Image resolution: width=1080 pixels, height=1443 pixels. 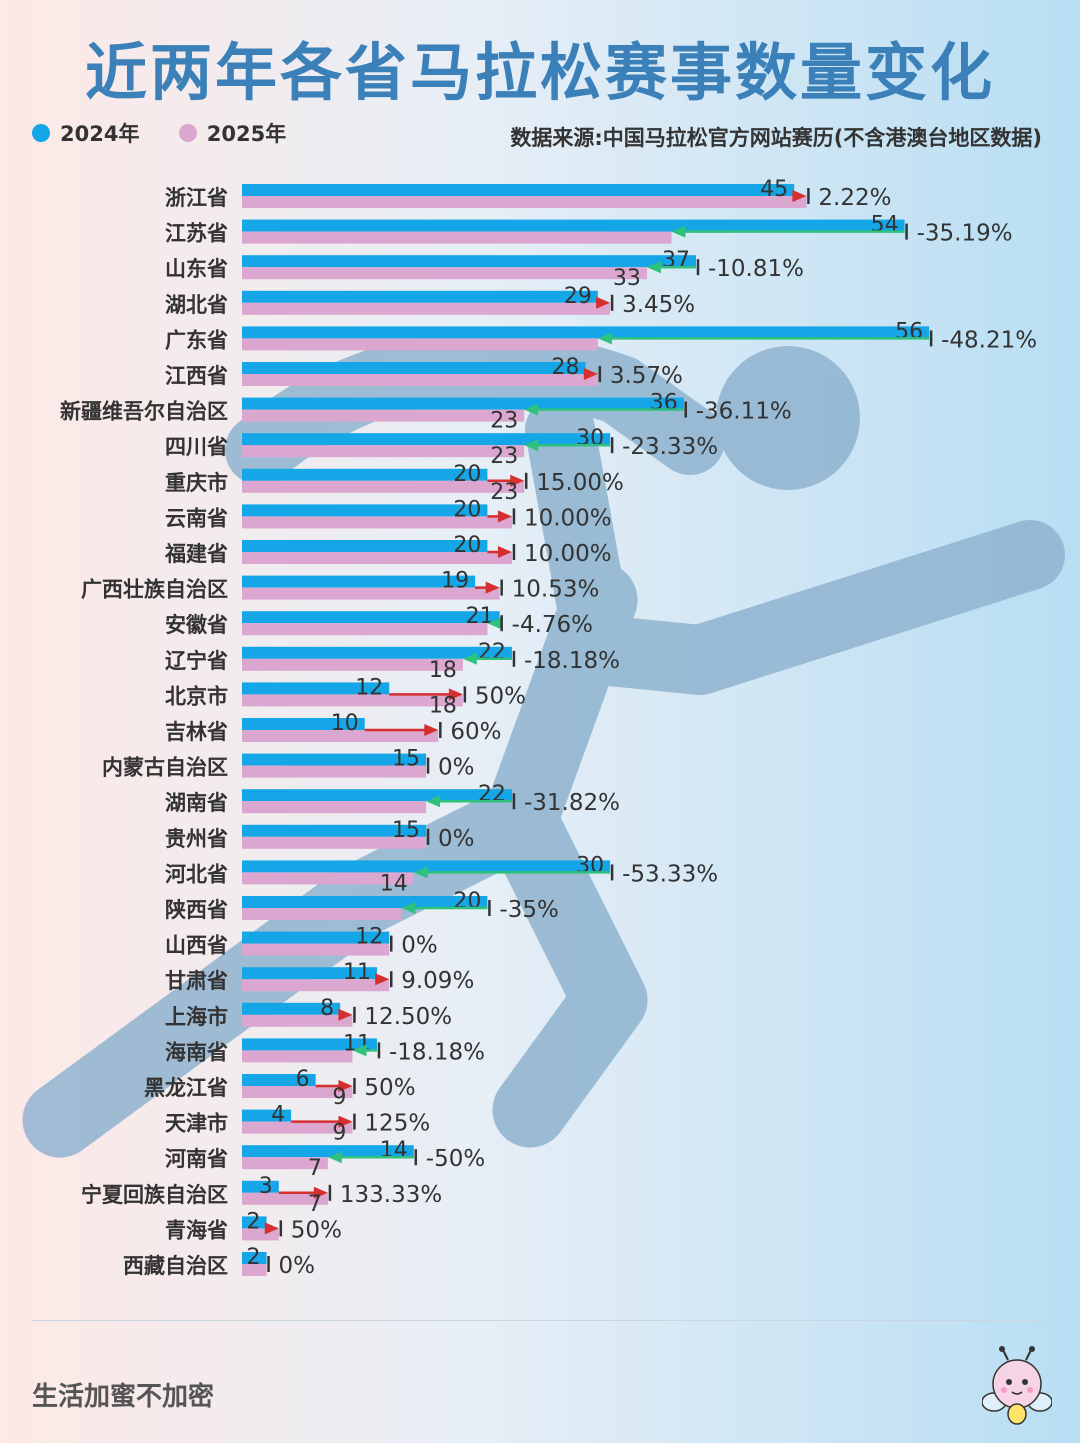 I want to click on change-percent-label: -4.76%, so click(x=552, y=625).